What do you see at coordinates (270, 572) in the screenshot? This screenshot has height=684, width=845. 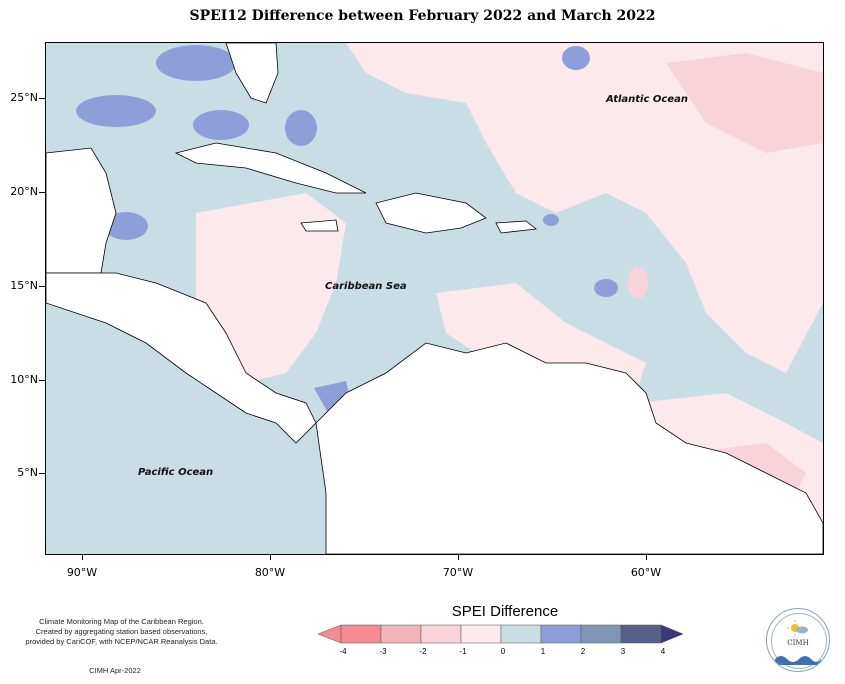 I see `lon-label-80: 80°W` at bounding box center [270, 572].